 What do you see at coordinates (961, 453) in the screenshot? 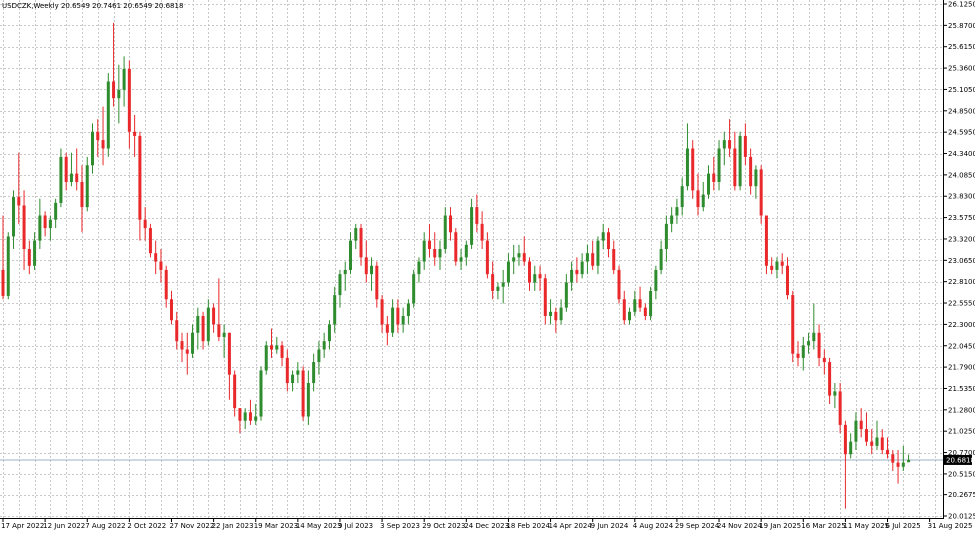
I see `price-tick-label: 20.7700` at bounding box center [961, 453].